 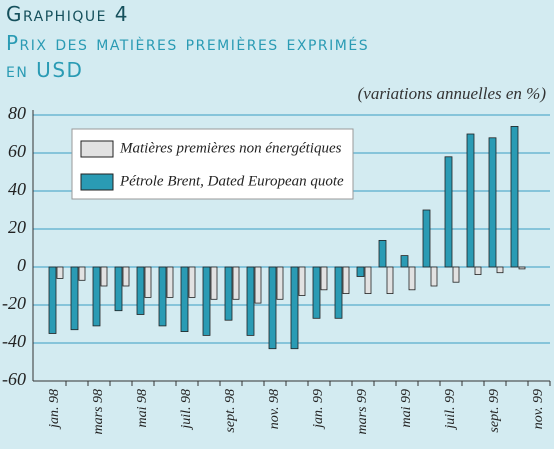 I want to click on y-tick-label: 40, so click(x=17, y=189).